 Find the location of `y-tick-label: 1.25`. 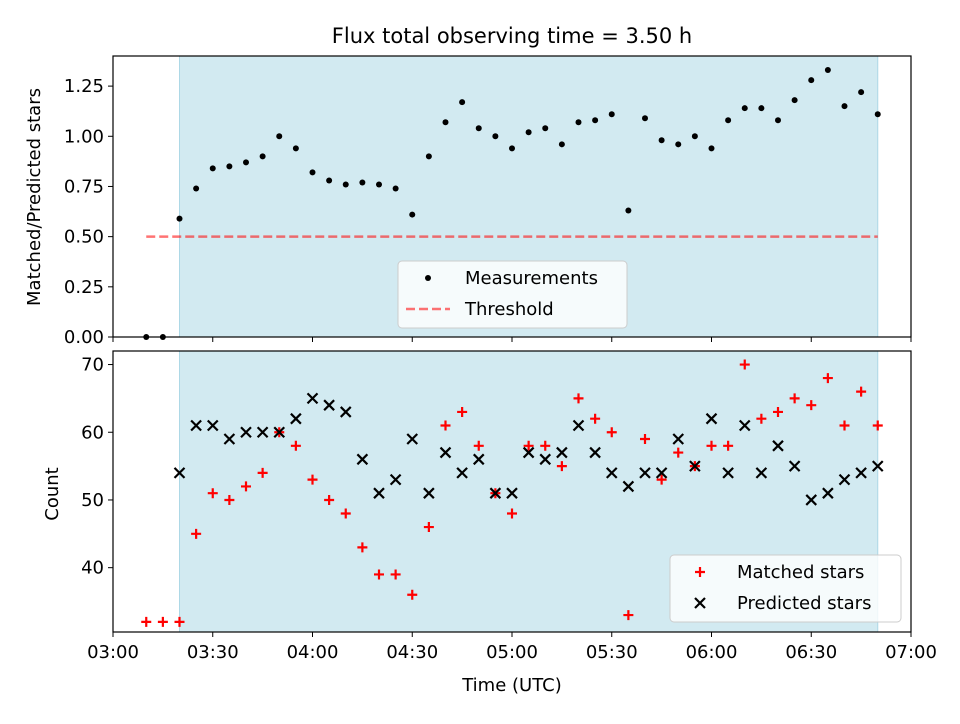

y-tick-label: 1.25 is located at coordinates (84, 86).